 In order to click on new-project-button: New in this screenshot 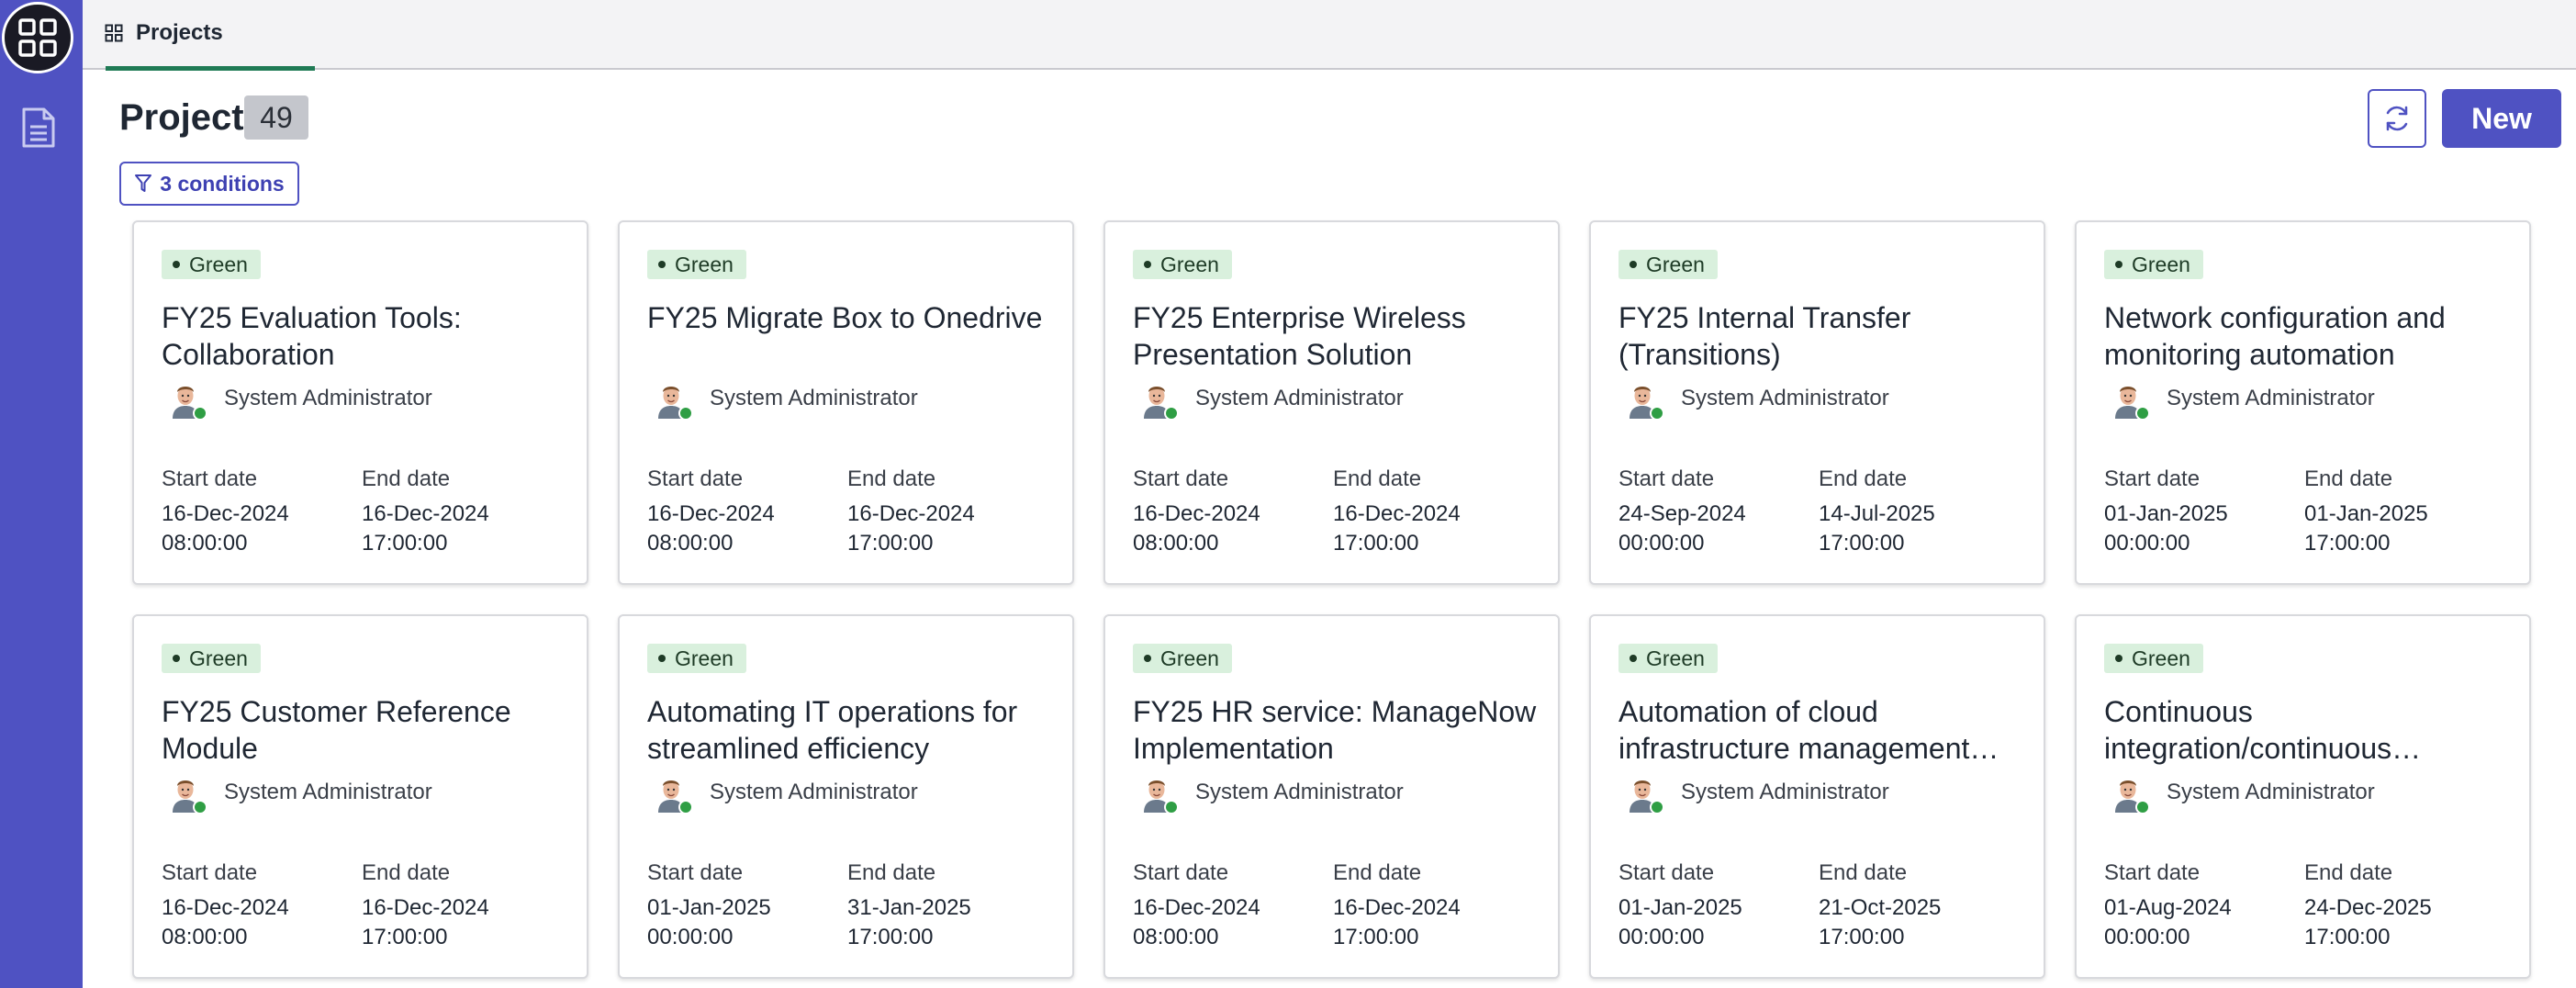, I will do `click(2501, 118)`.